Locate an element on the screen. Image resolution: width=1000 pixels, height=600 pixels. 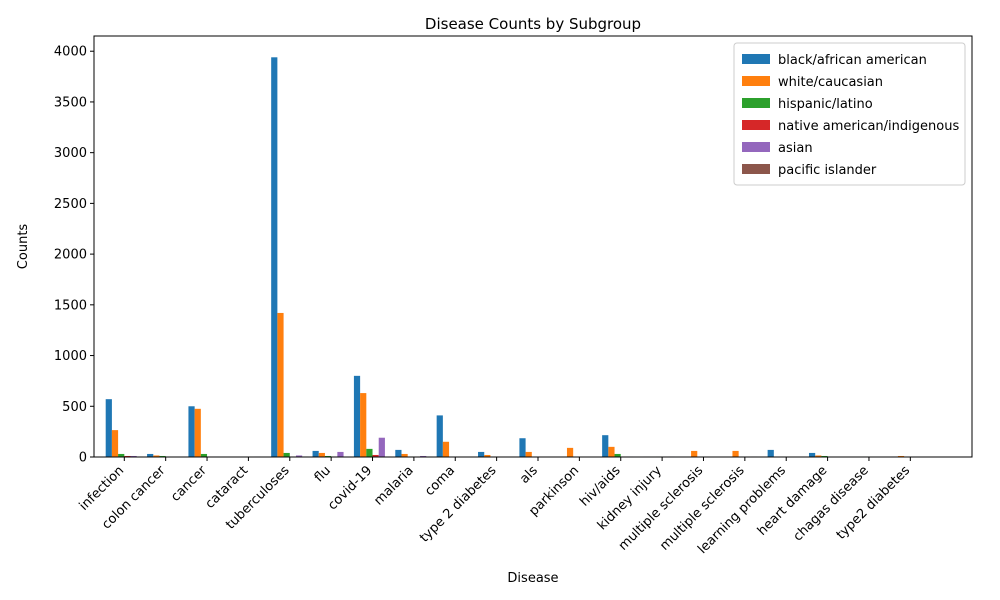
y-tick-label: 2000 is located at coordinates (70, 255).